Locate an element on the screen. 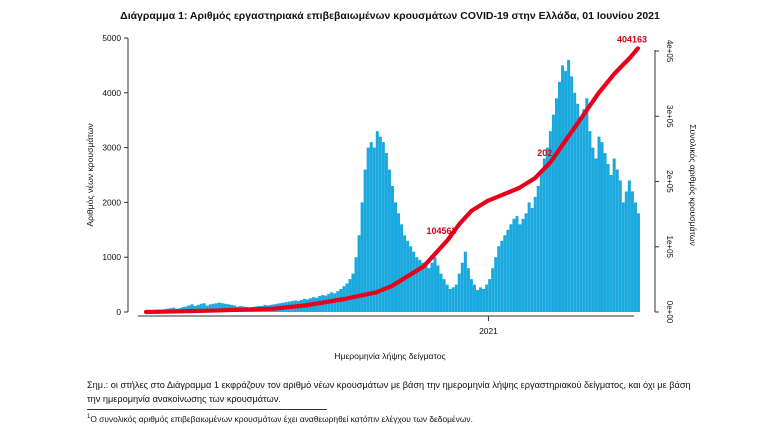 This screenshot has height=440, width=780. footnote-divider is located at coordinates (207, 409).